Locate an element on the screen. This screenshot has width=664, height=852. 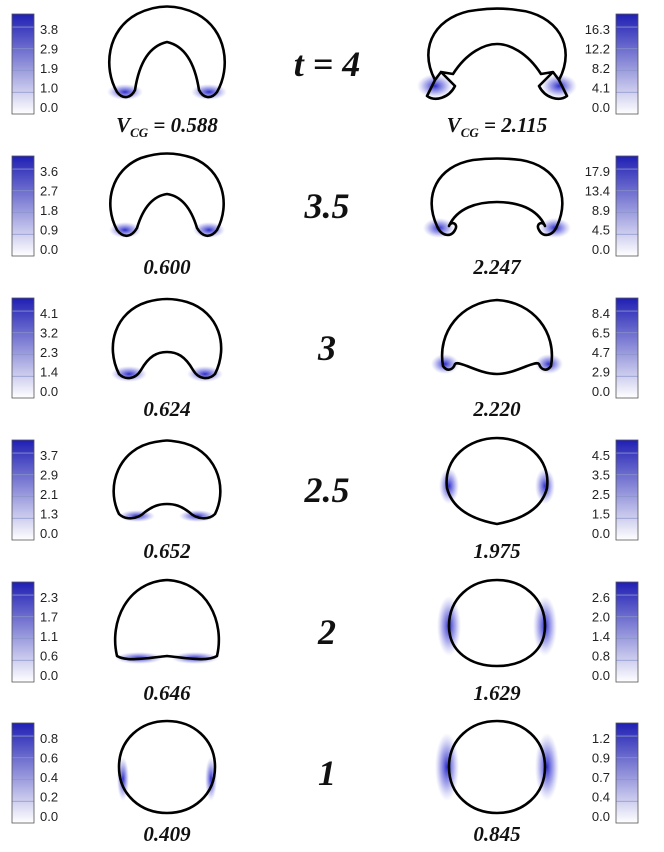
right-vcg-symbol: V is located at coordinates (455, 125).